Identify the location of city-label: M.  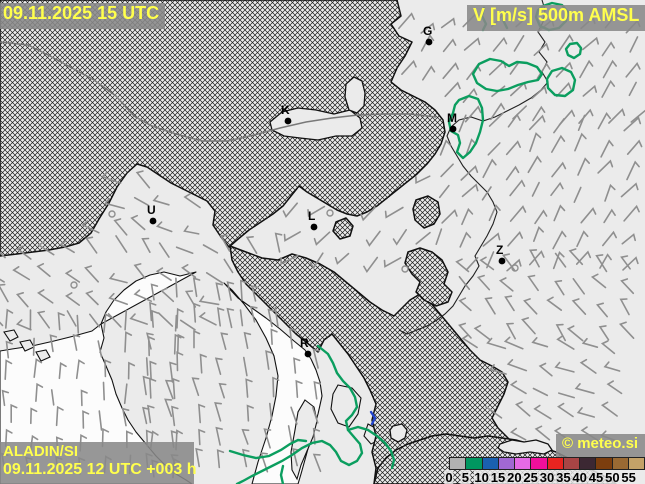
(452, 118).